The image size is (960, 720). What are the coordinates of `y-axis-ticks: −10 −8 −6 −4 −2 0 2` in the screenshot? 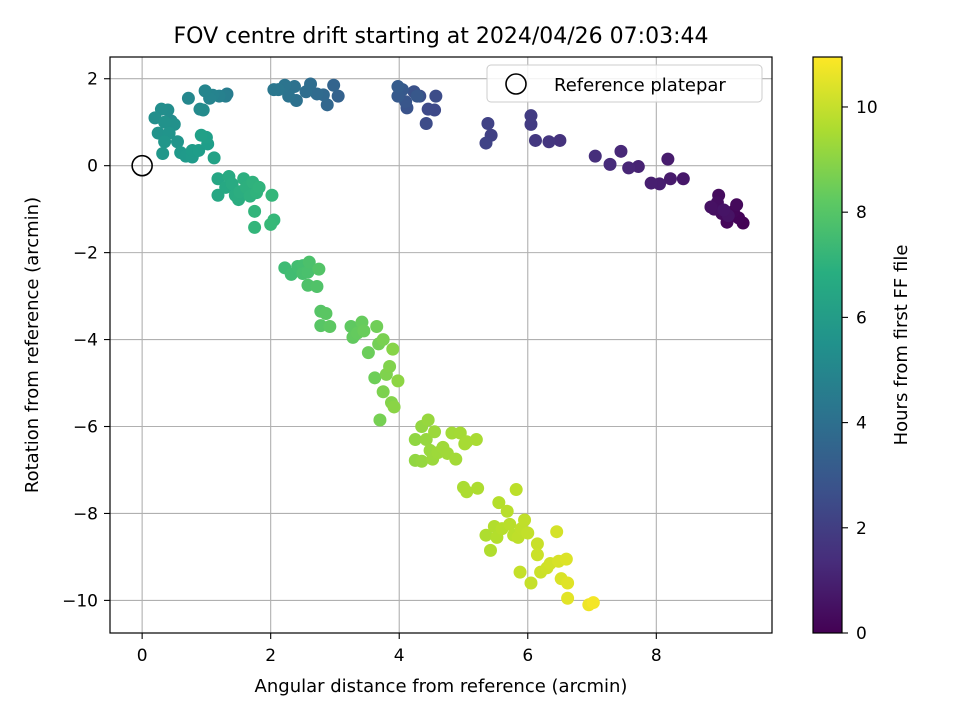 It's located at (86, 340).